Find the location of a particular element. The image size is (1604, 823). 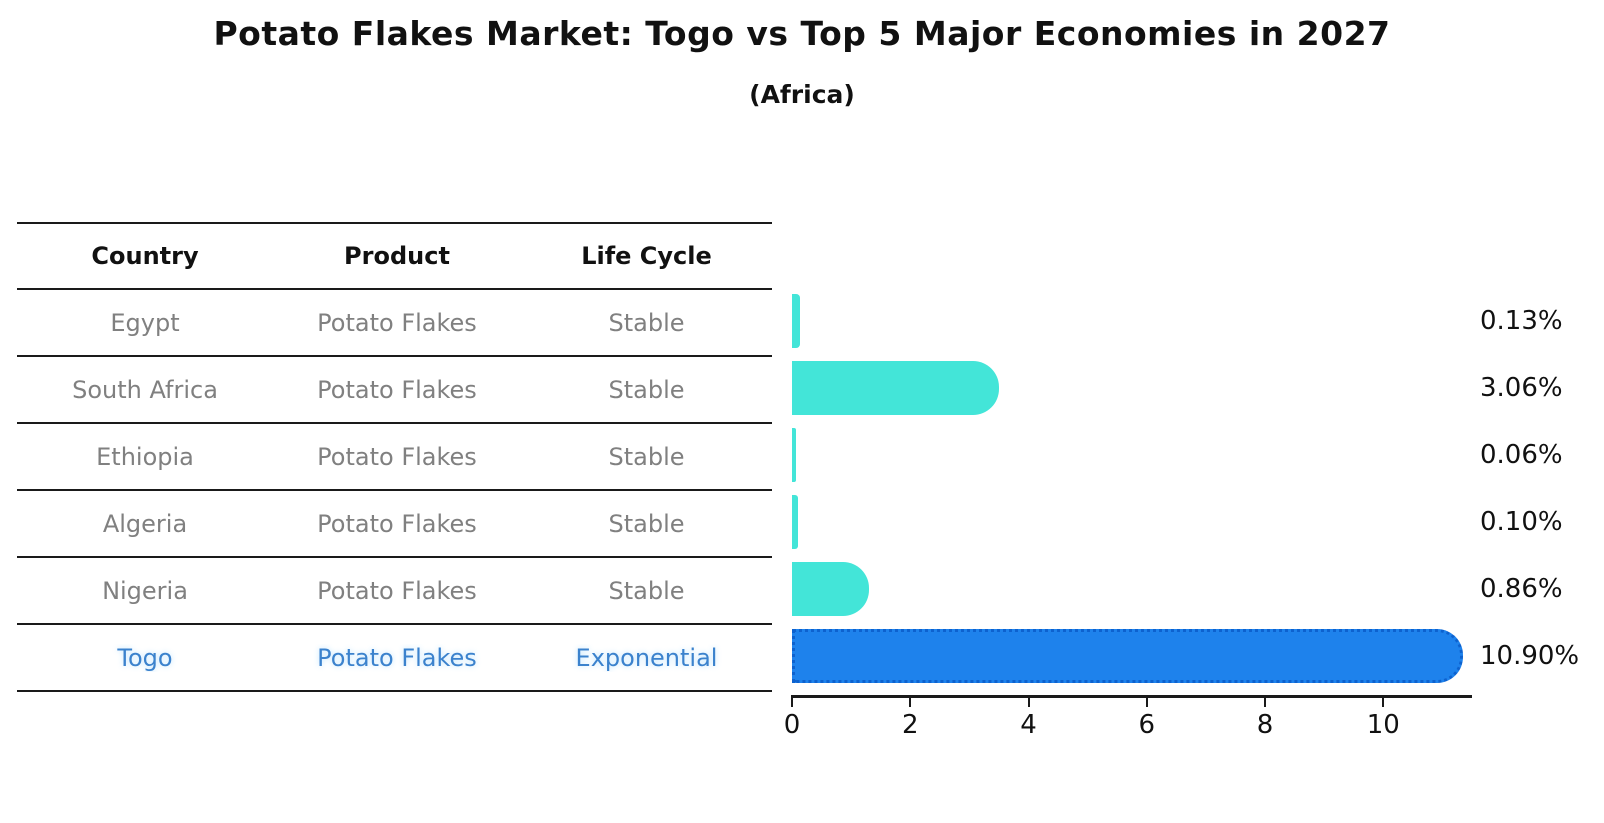

table-cell-country: Togo is located at coordinates (145, 657).